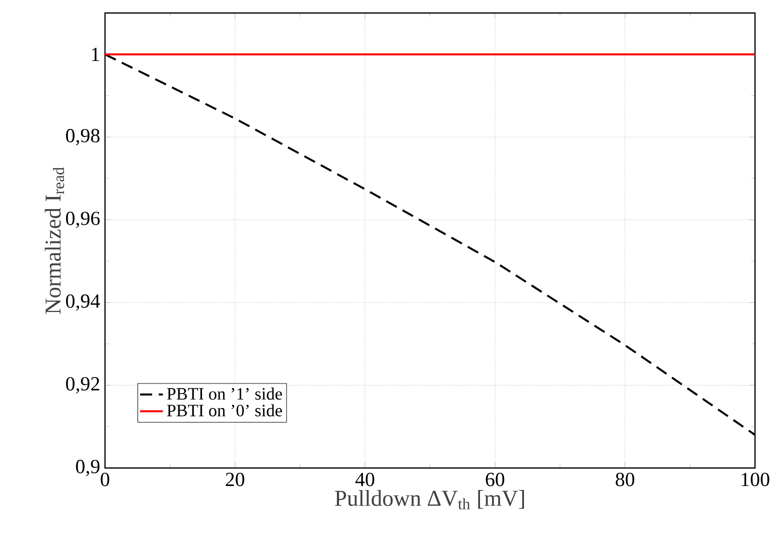 Image resolution: width=779 pixels, height=533 pixels. I want to click on y-tick-label: 0,98, so click(83, 137).